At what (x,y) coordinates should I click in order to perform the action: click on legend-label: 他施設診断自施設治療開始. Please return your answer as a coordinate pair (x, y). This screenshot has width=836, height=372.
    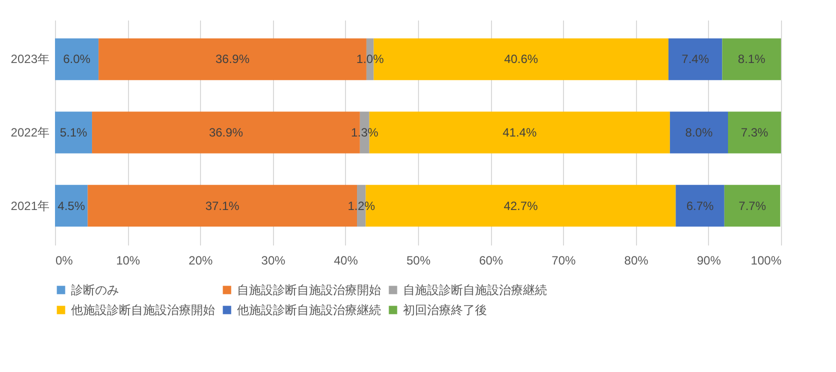
    Looking at the image, I should click on (143, 310).